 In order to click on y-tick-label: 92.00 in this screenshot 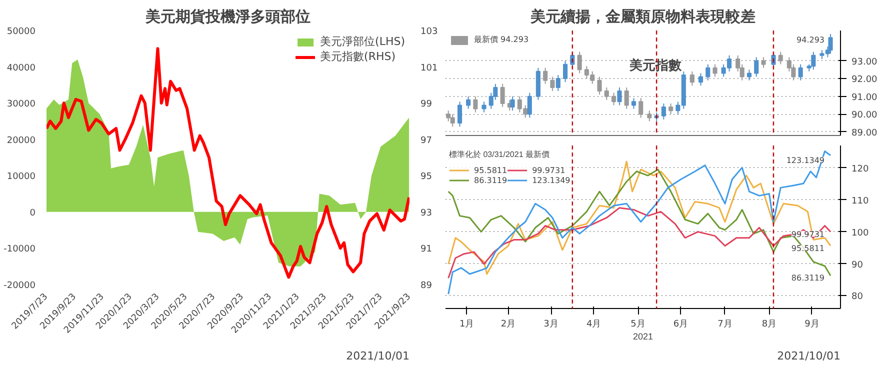, I will do `click(865, 80)`.